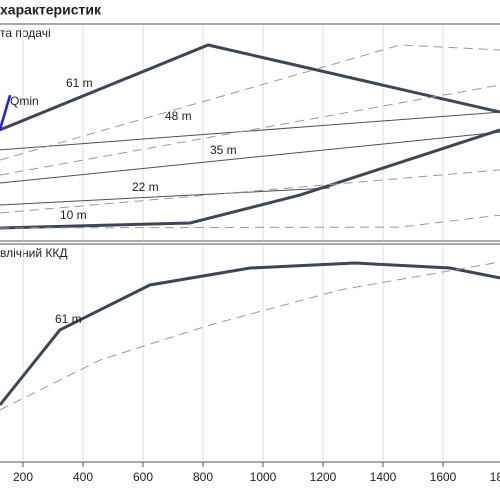 This screenshot has height=500, width=500. Describe the element at coordinates (145, 187) in the screenshot. I see `series-label: 22 m` at that location.